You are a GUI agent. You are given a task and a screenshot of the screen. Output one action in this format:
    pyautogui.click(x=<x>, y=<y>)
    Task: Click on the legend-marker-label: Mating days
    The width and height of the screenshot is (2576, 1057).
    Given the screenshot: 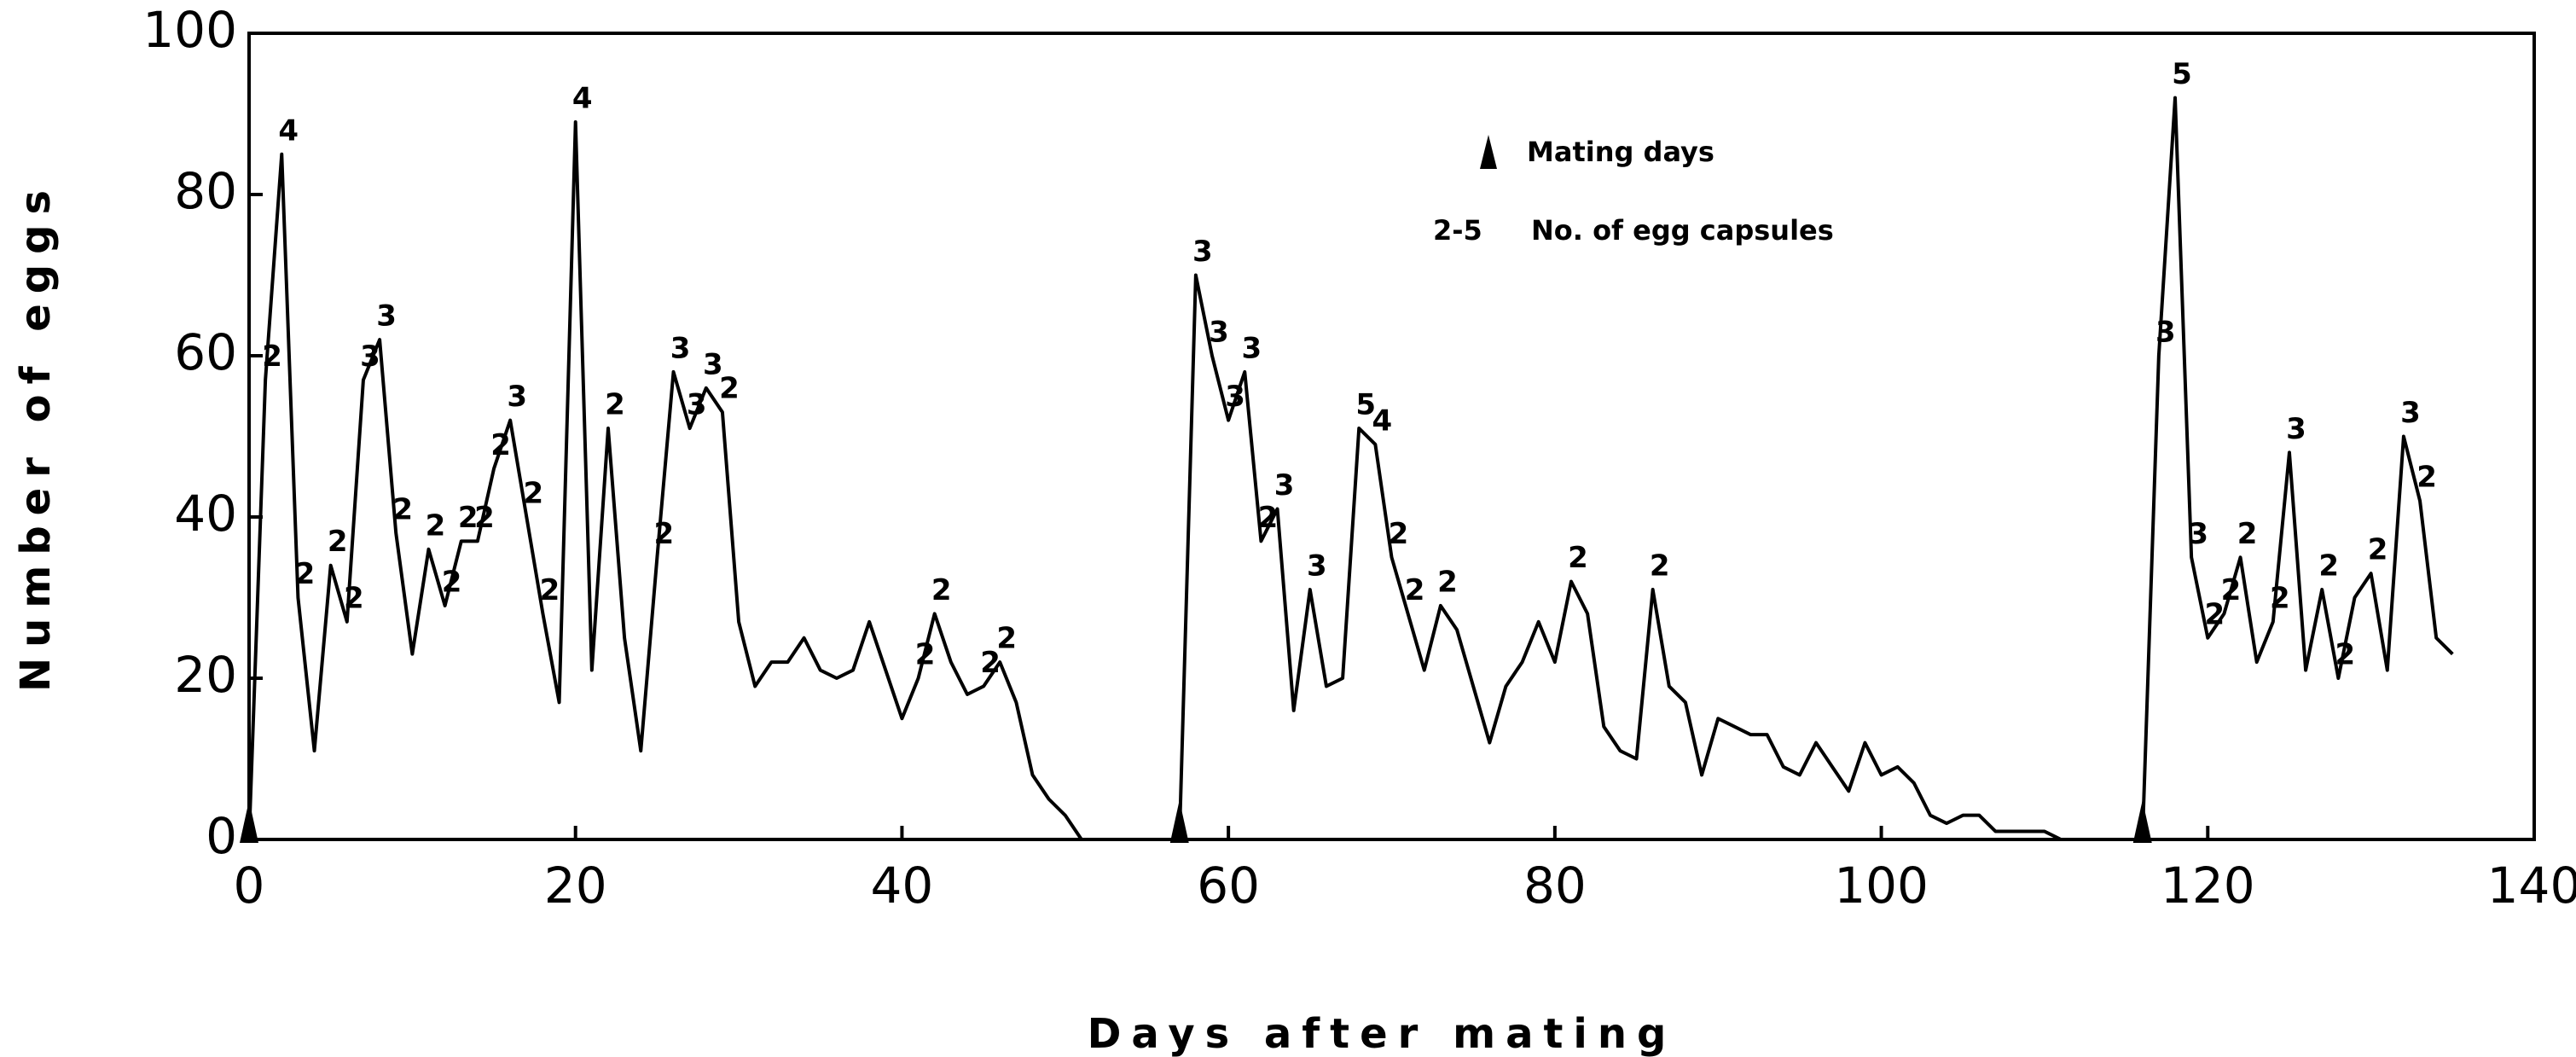 What is the action you would take?
    pyautogui.click(x=1620, y=152)
    